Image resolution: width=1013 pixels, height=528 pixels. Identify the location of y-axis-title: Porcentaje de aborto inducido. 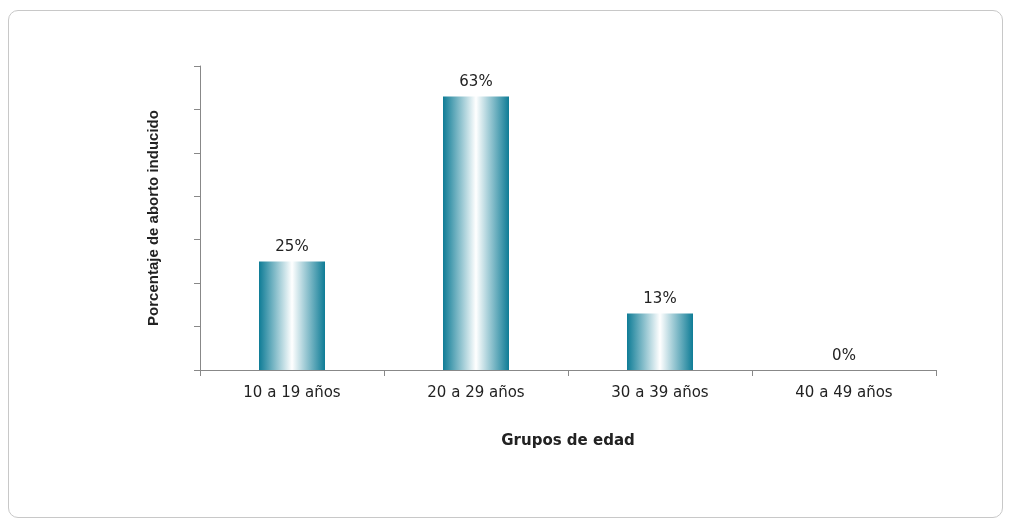
(152, 218).